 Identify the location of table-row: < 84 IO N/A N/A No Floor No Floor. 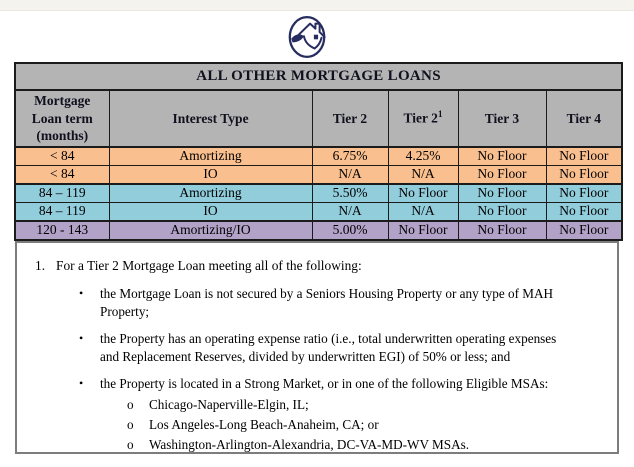
(318, 175).